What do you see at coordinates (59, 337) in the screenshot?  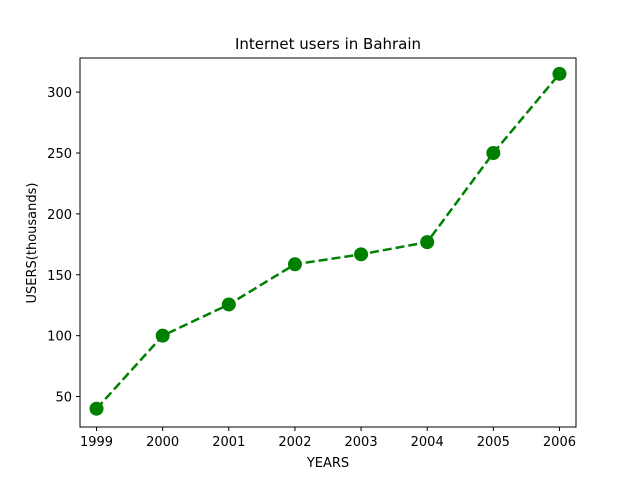 I see `y-tick-label: 100` at bounding box center [59, 337].